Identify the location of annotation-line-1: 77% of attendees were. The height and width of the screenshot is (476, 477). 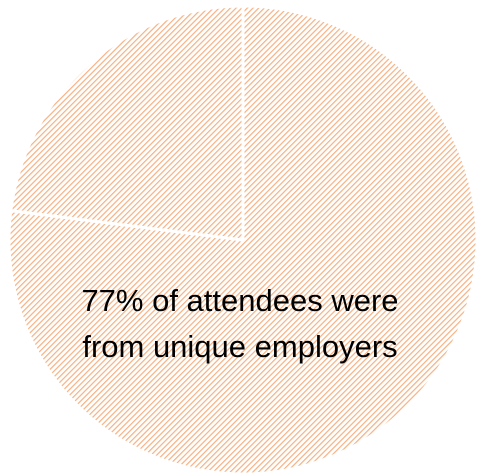
(239, 300).